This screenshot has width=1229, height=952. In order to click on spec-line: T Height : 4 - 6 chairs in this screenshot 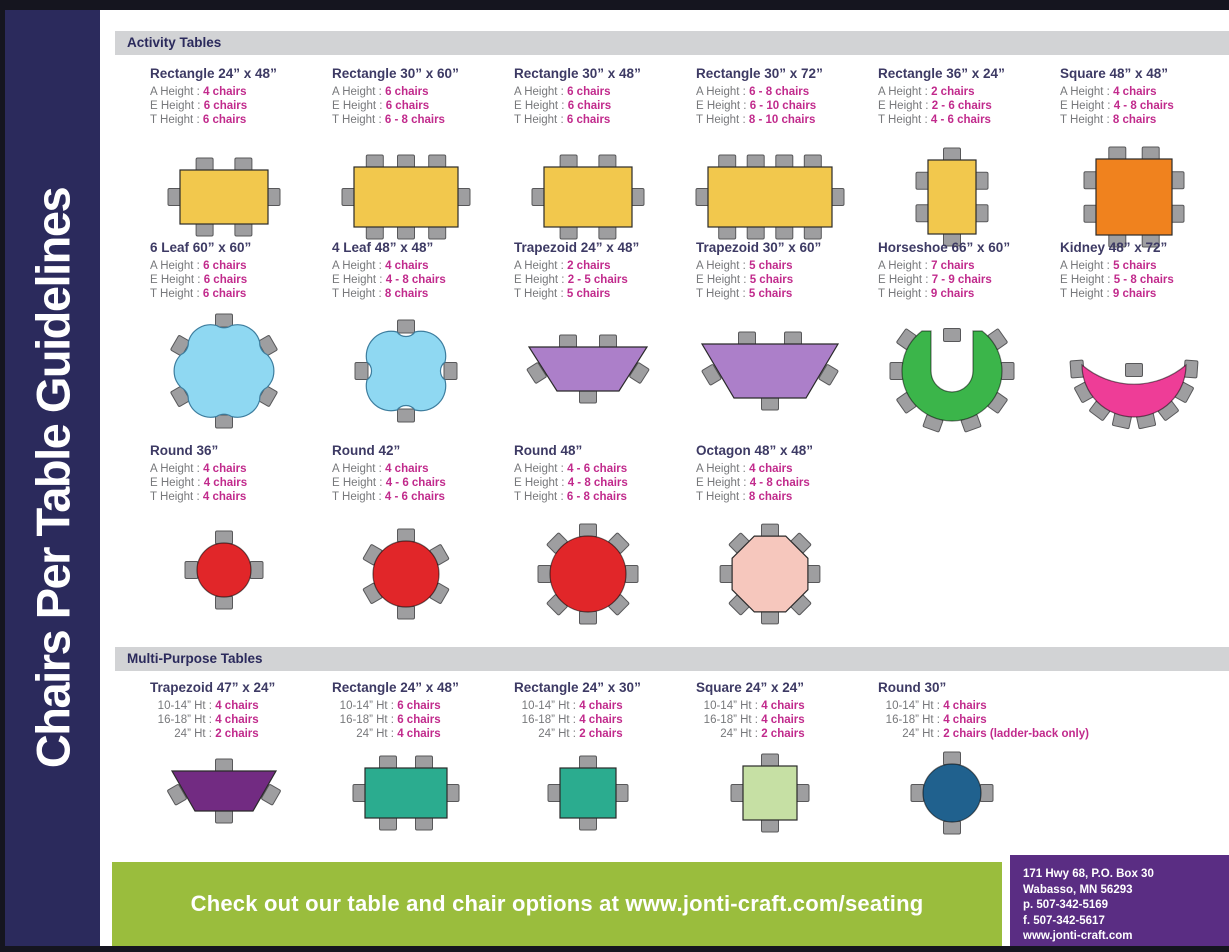, I will do `click(962, 120)`.